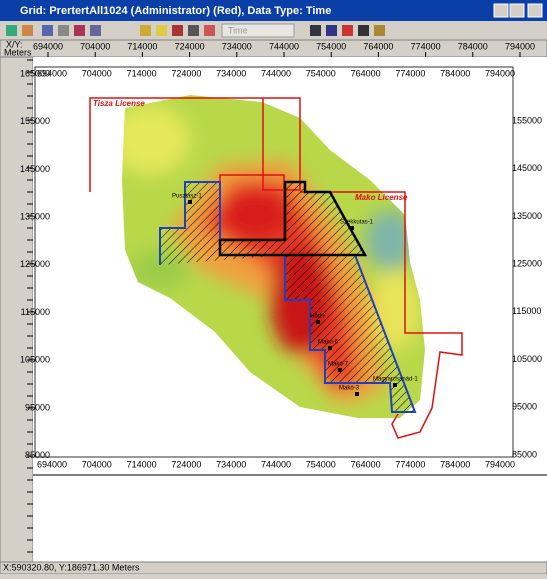 The height and width of the screenshot is (579, 547). What do you see at coordinates (284, 46) in the screenshot?
I see `ruler-label: 744000` at bounding box center [284, 46].